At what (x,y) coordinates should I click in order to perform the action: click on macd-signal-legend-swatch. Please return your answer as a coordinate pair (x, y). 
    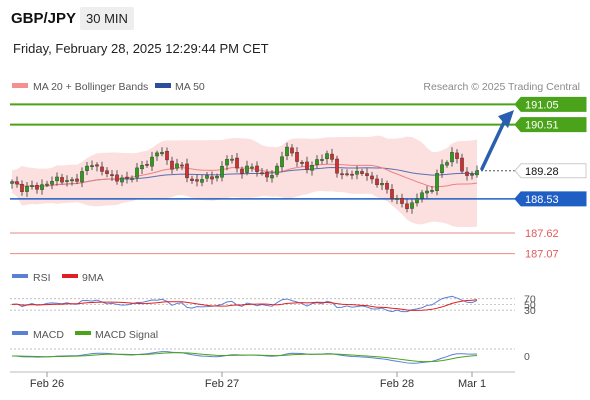
    Looking at the image, I should click on (83, 333).